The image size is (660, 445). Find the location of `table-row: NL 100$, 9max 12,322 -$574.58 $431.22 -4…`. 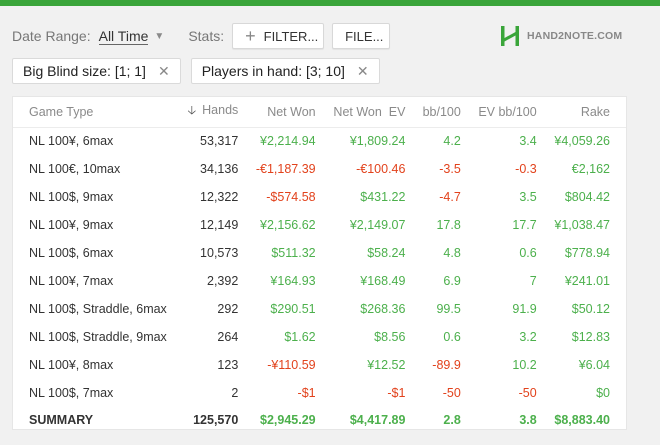

table-row: NL 100$, 9max 12,322 -$574.58 $431.22 -4… is located at coordinates (319, 197).